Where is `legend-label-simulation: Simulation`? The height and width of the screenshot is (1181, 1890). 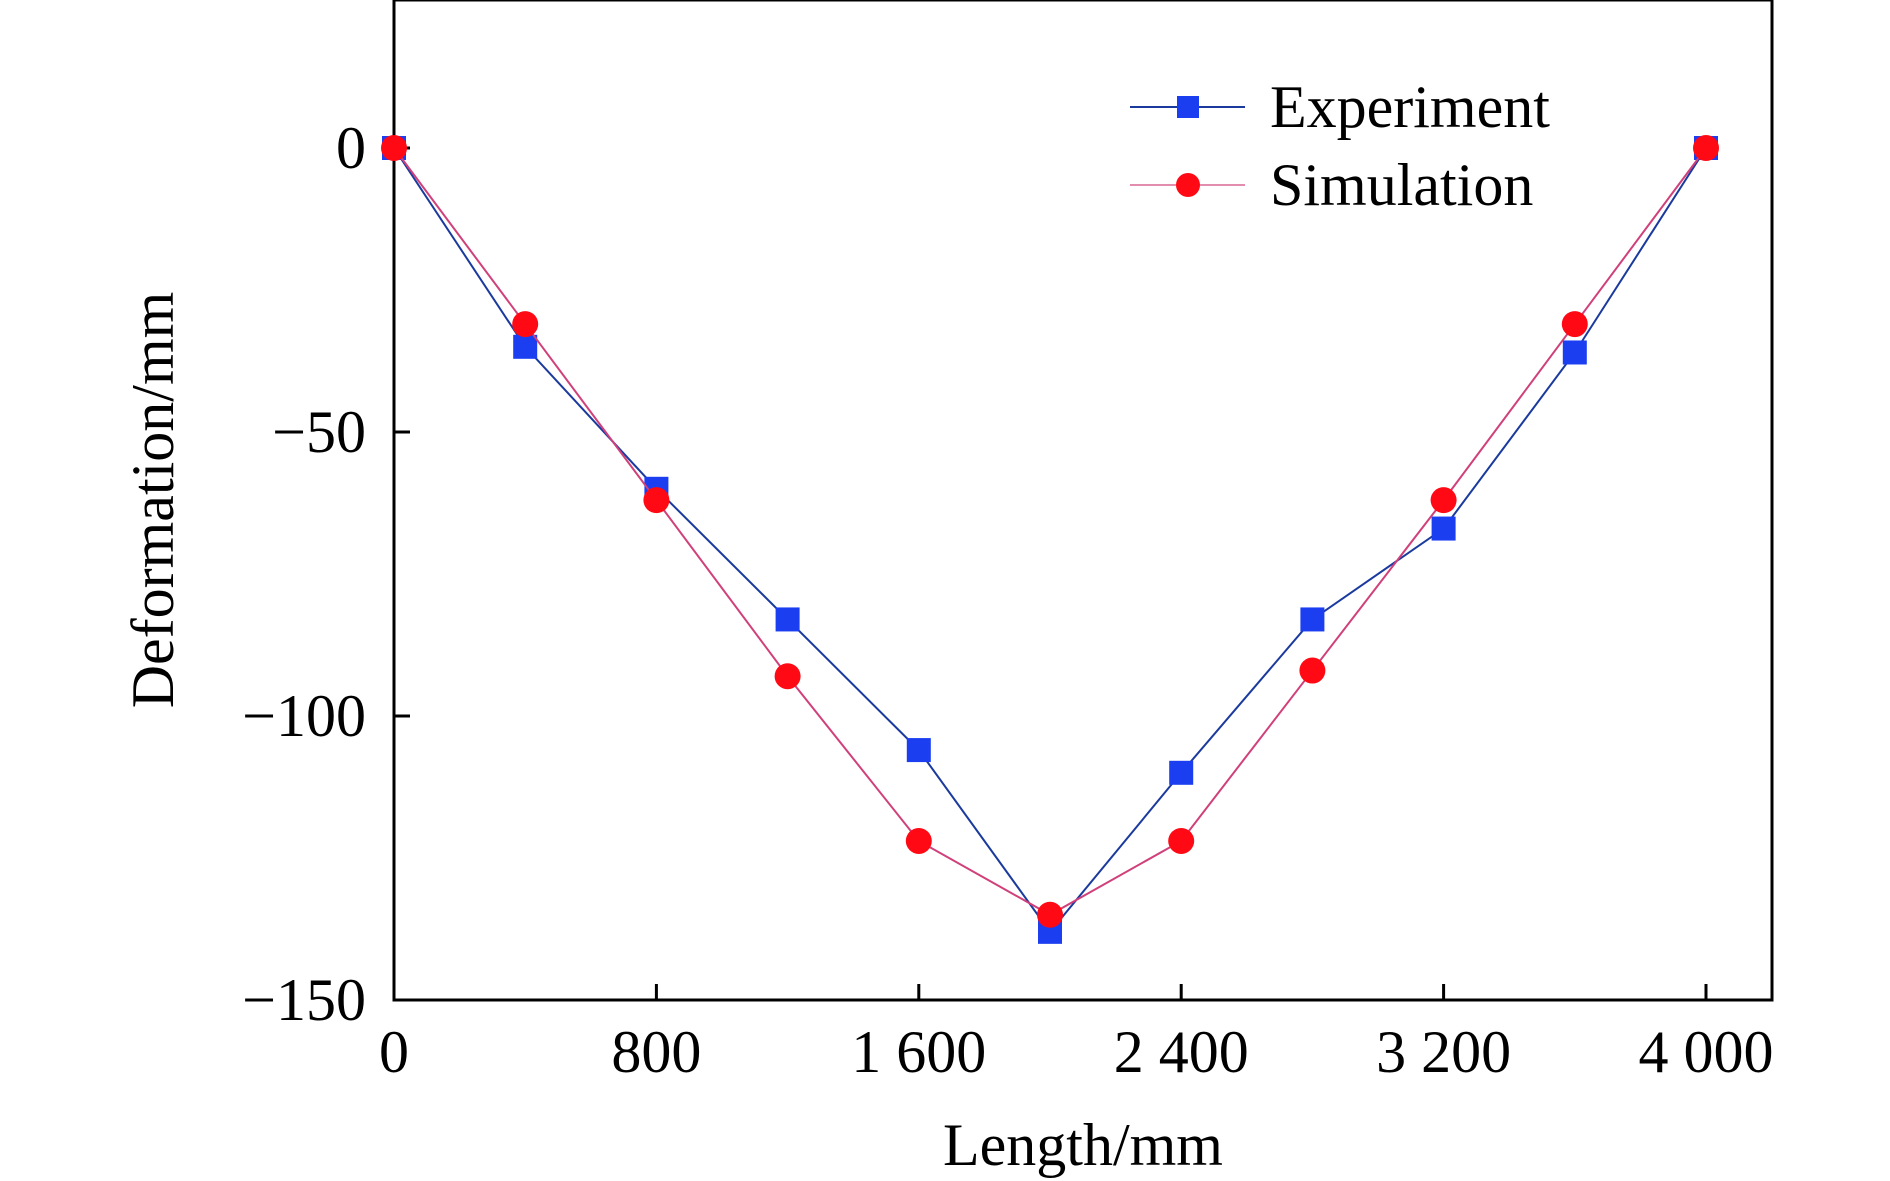 legend-label-simulation: Simulation is located at coordinates (1401, 185).